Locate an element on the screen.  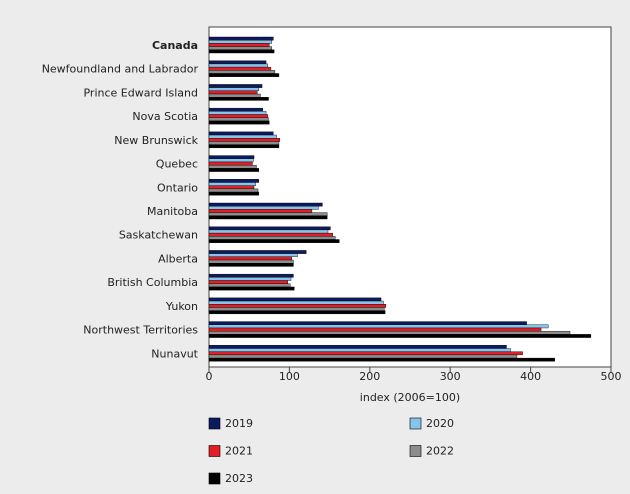
bar-nova-scotia-2023 is located at coordinates (239, 122).